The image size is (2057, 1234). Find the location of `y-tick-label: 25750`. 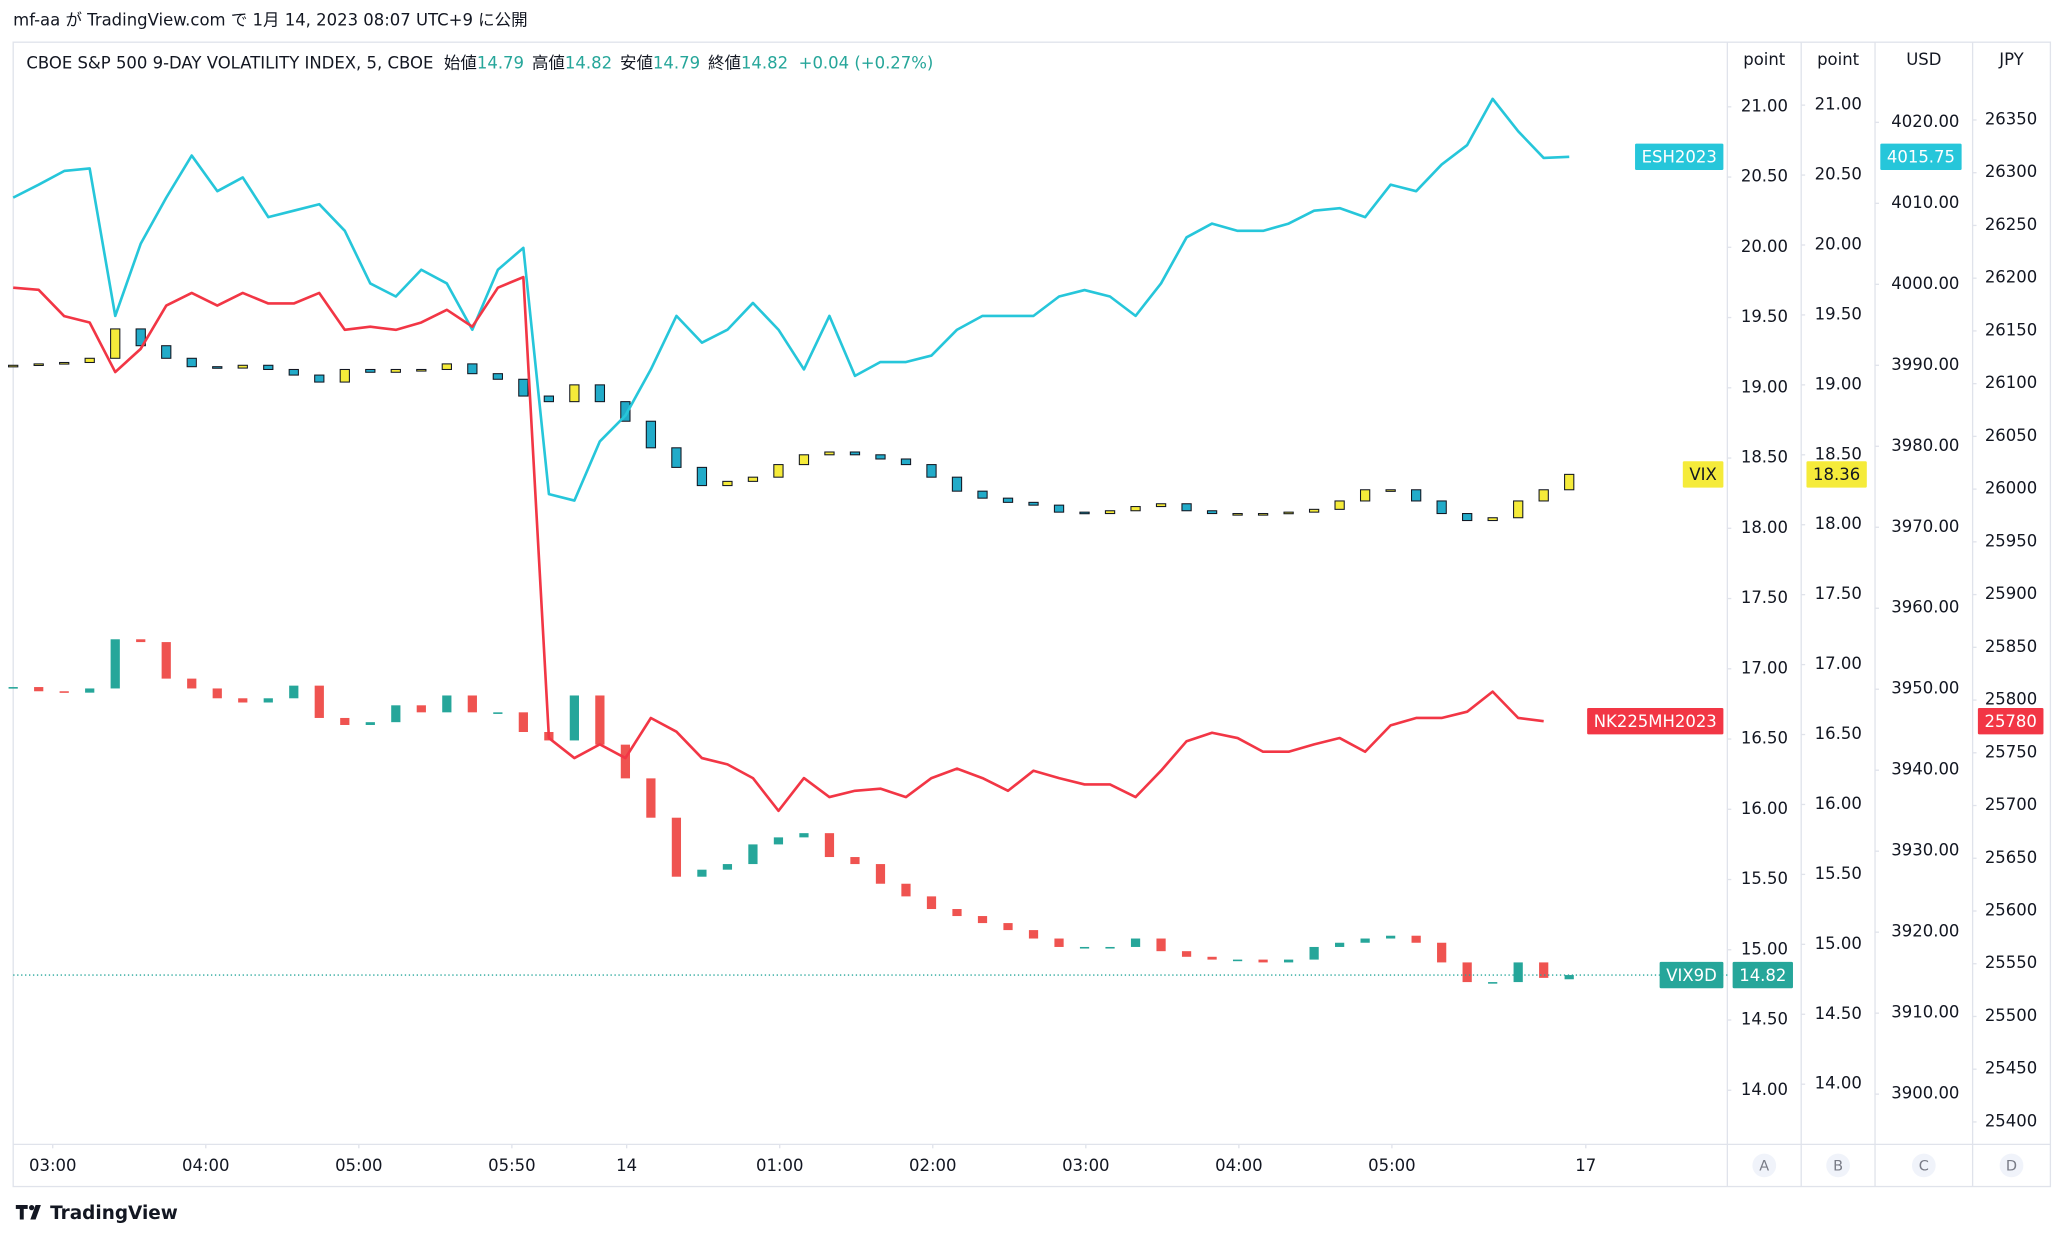

y-tick-label: 25750 is located at coordinates (2011, 751).